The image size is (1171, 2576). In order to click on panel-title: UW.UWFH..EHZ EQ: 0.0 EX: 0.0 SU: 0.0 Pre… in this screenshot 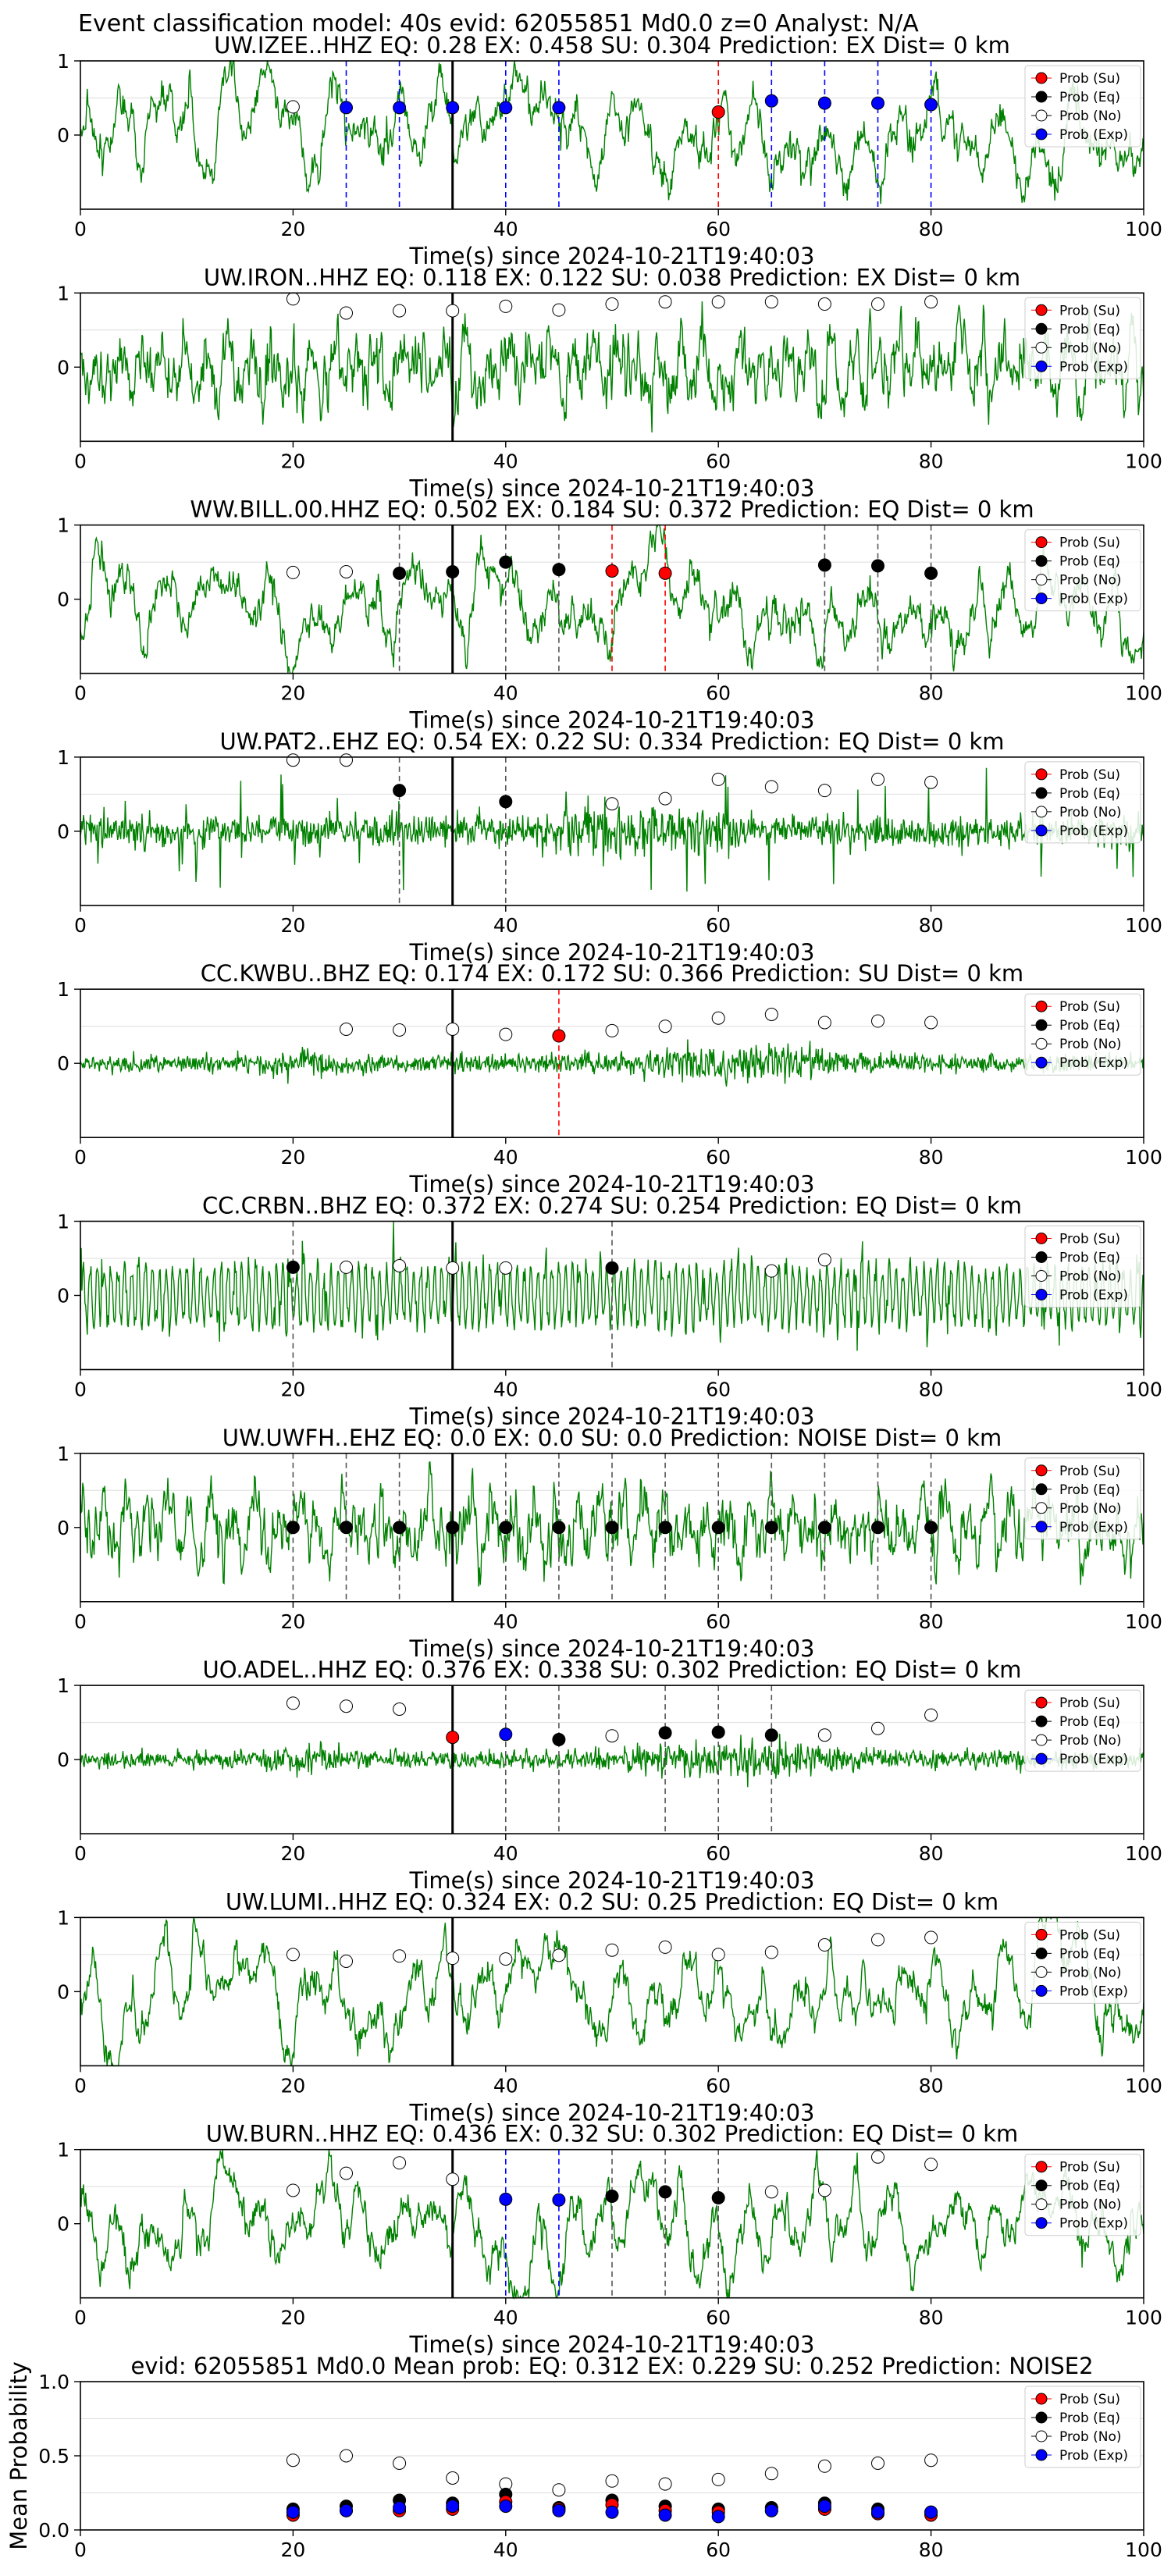, I will do `click(612, 1438)`.